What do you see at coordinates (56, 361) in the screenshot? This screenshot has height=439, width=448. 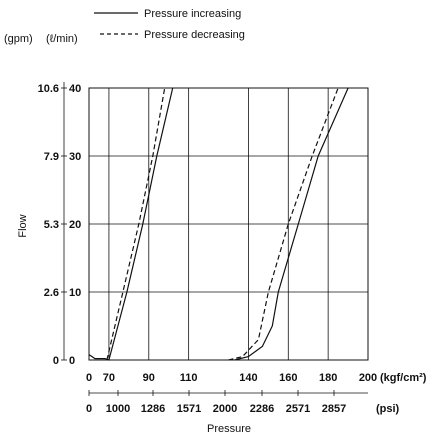 I see `y-tick-label-gpm: 0` at bounding box center [56, 361].